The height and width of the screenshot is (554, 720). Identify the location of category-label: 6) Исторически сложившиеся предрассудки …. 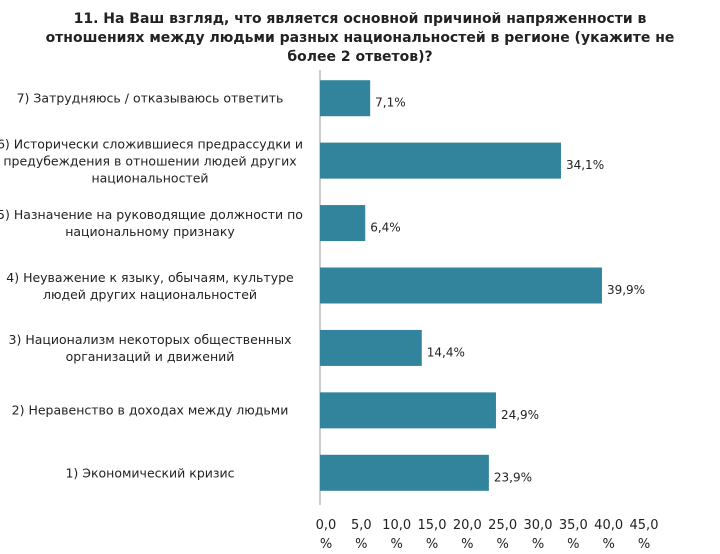
(152, 161).